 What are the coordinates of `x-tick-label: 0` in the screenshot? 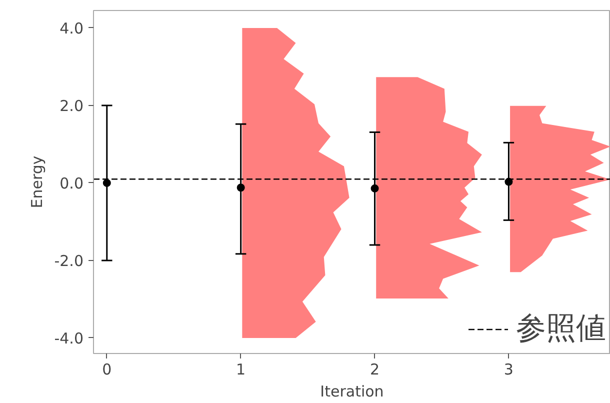 It's located at (107, 369).